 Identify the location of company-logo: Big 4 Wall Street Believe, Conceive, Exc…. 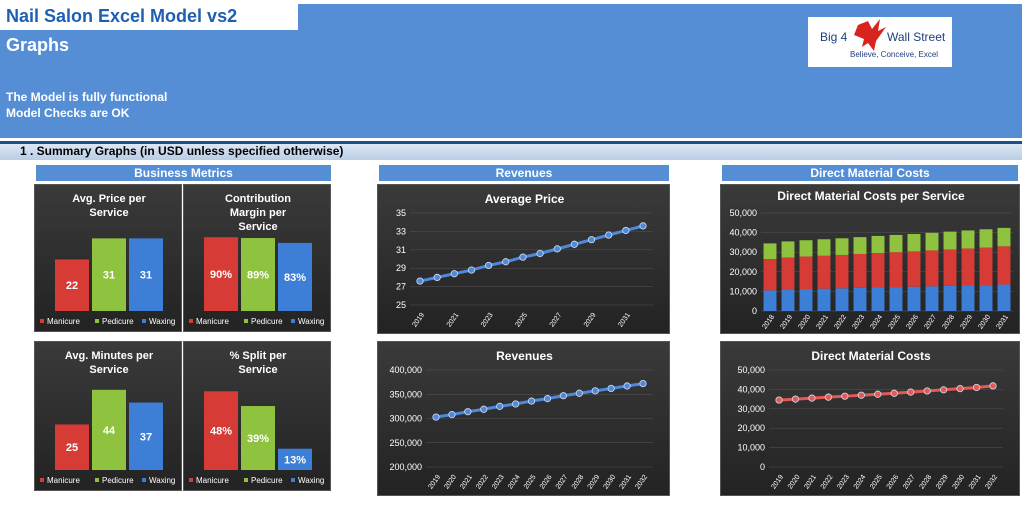
(880, 42).